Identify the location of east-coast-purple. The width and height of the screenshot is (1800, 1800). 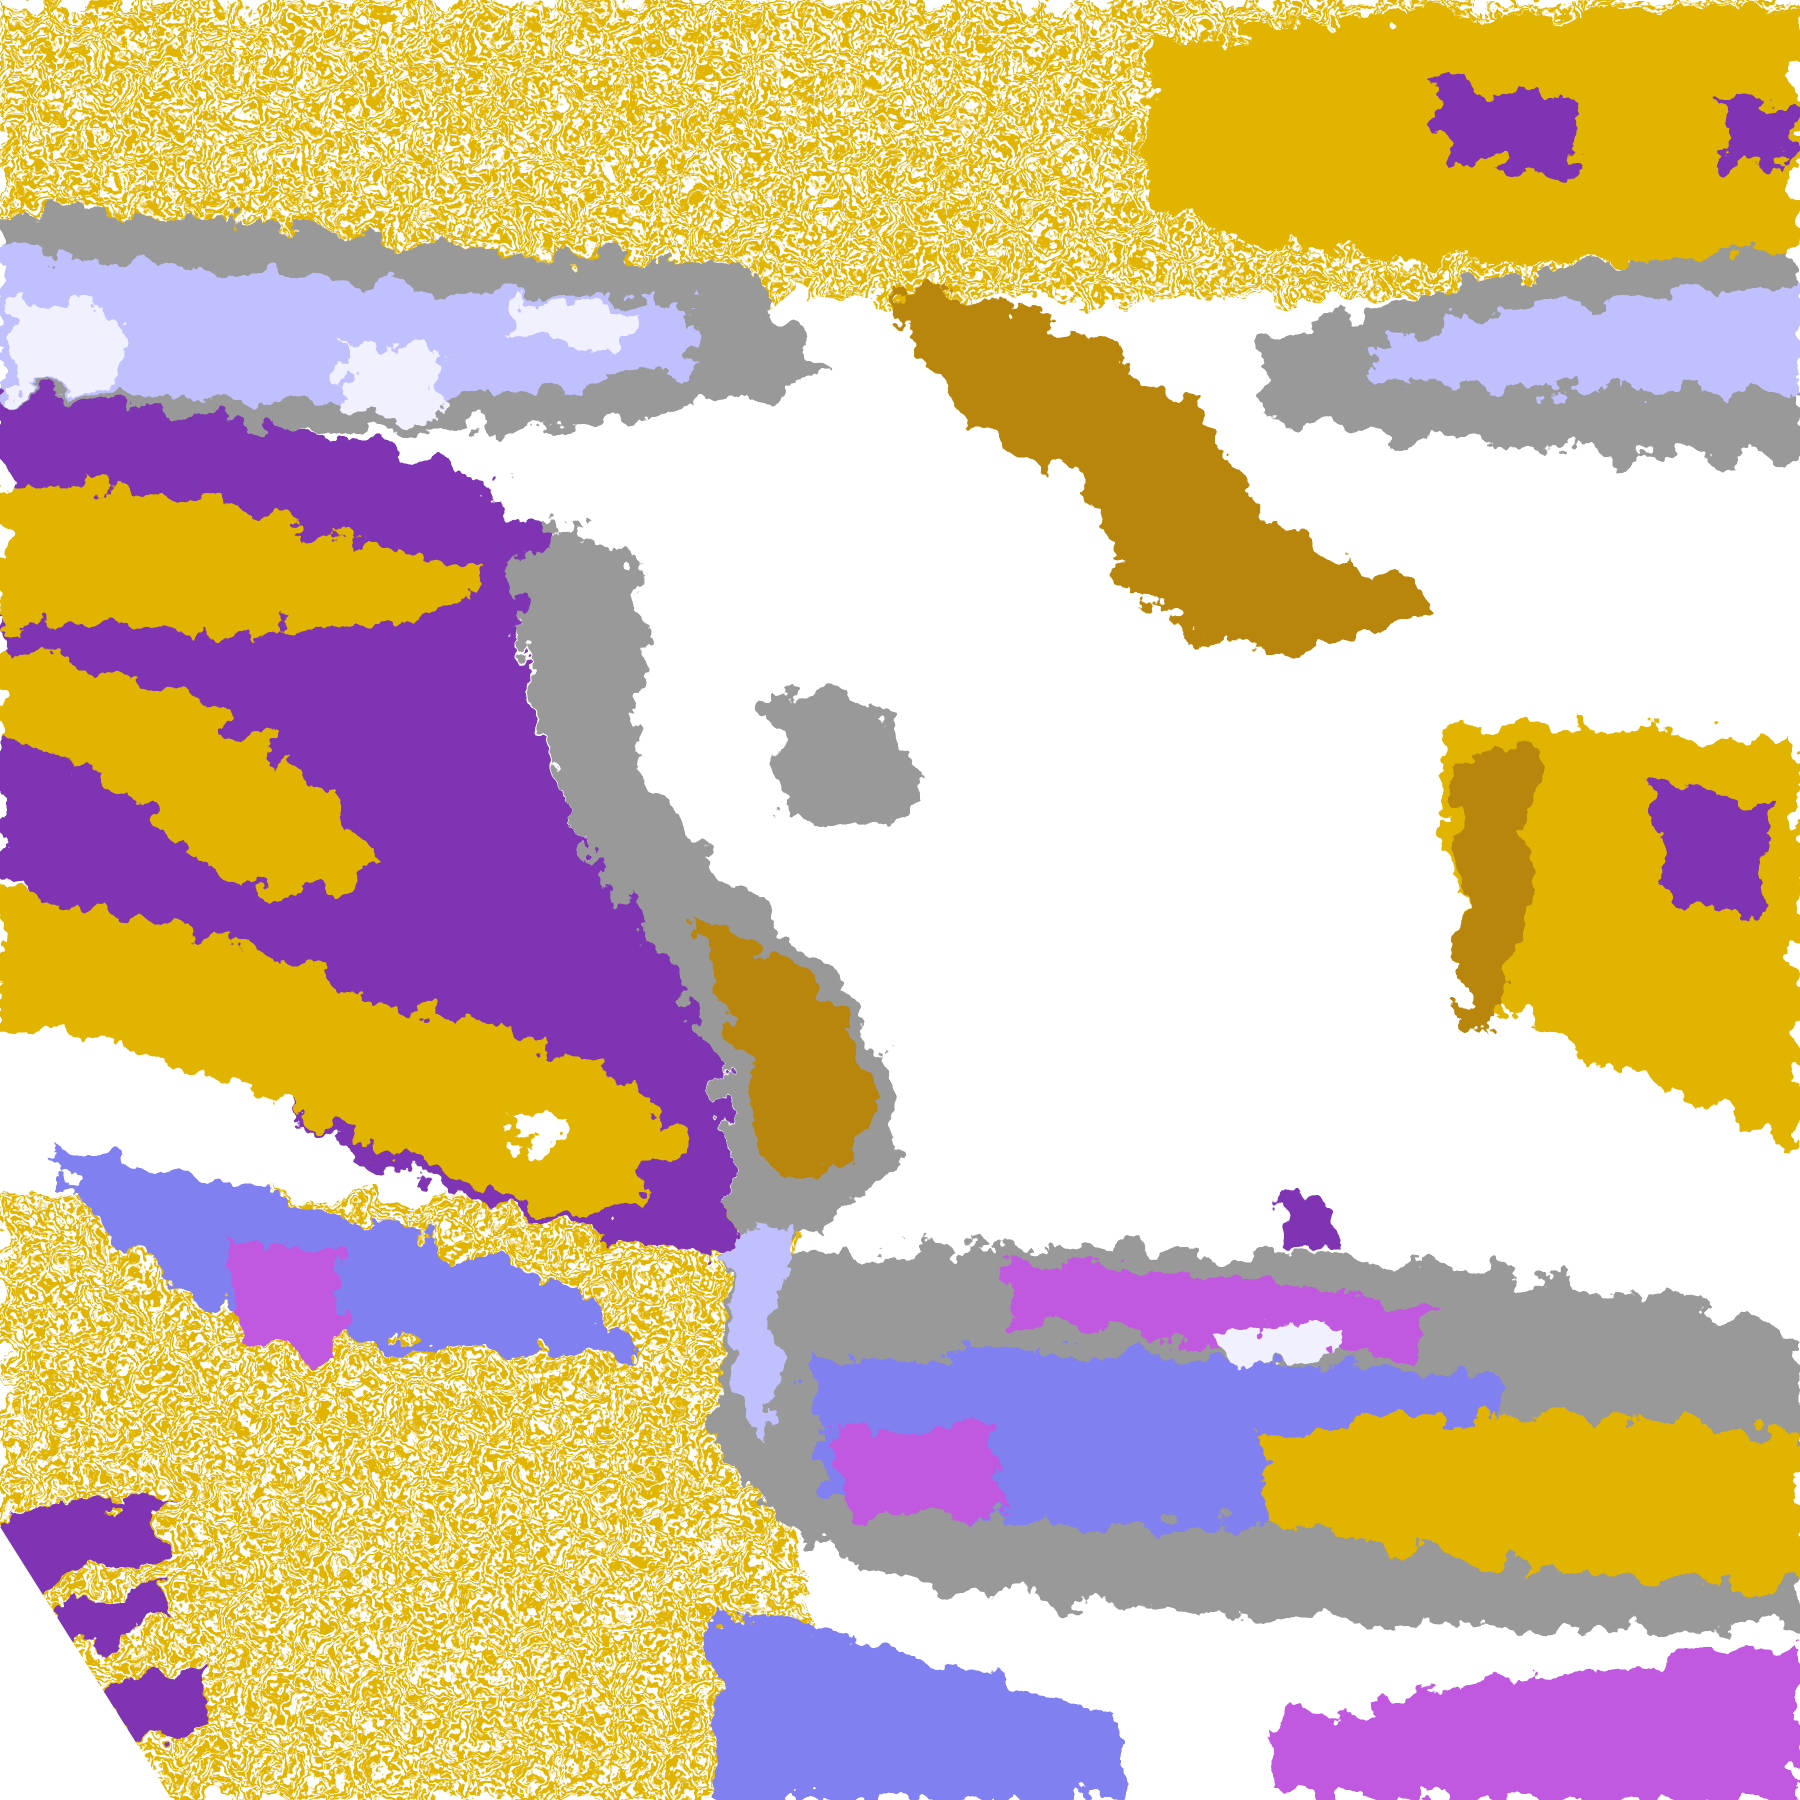
(1710, 849).